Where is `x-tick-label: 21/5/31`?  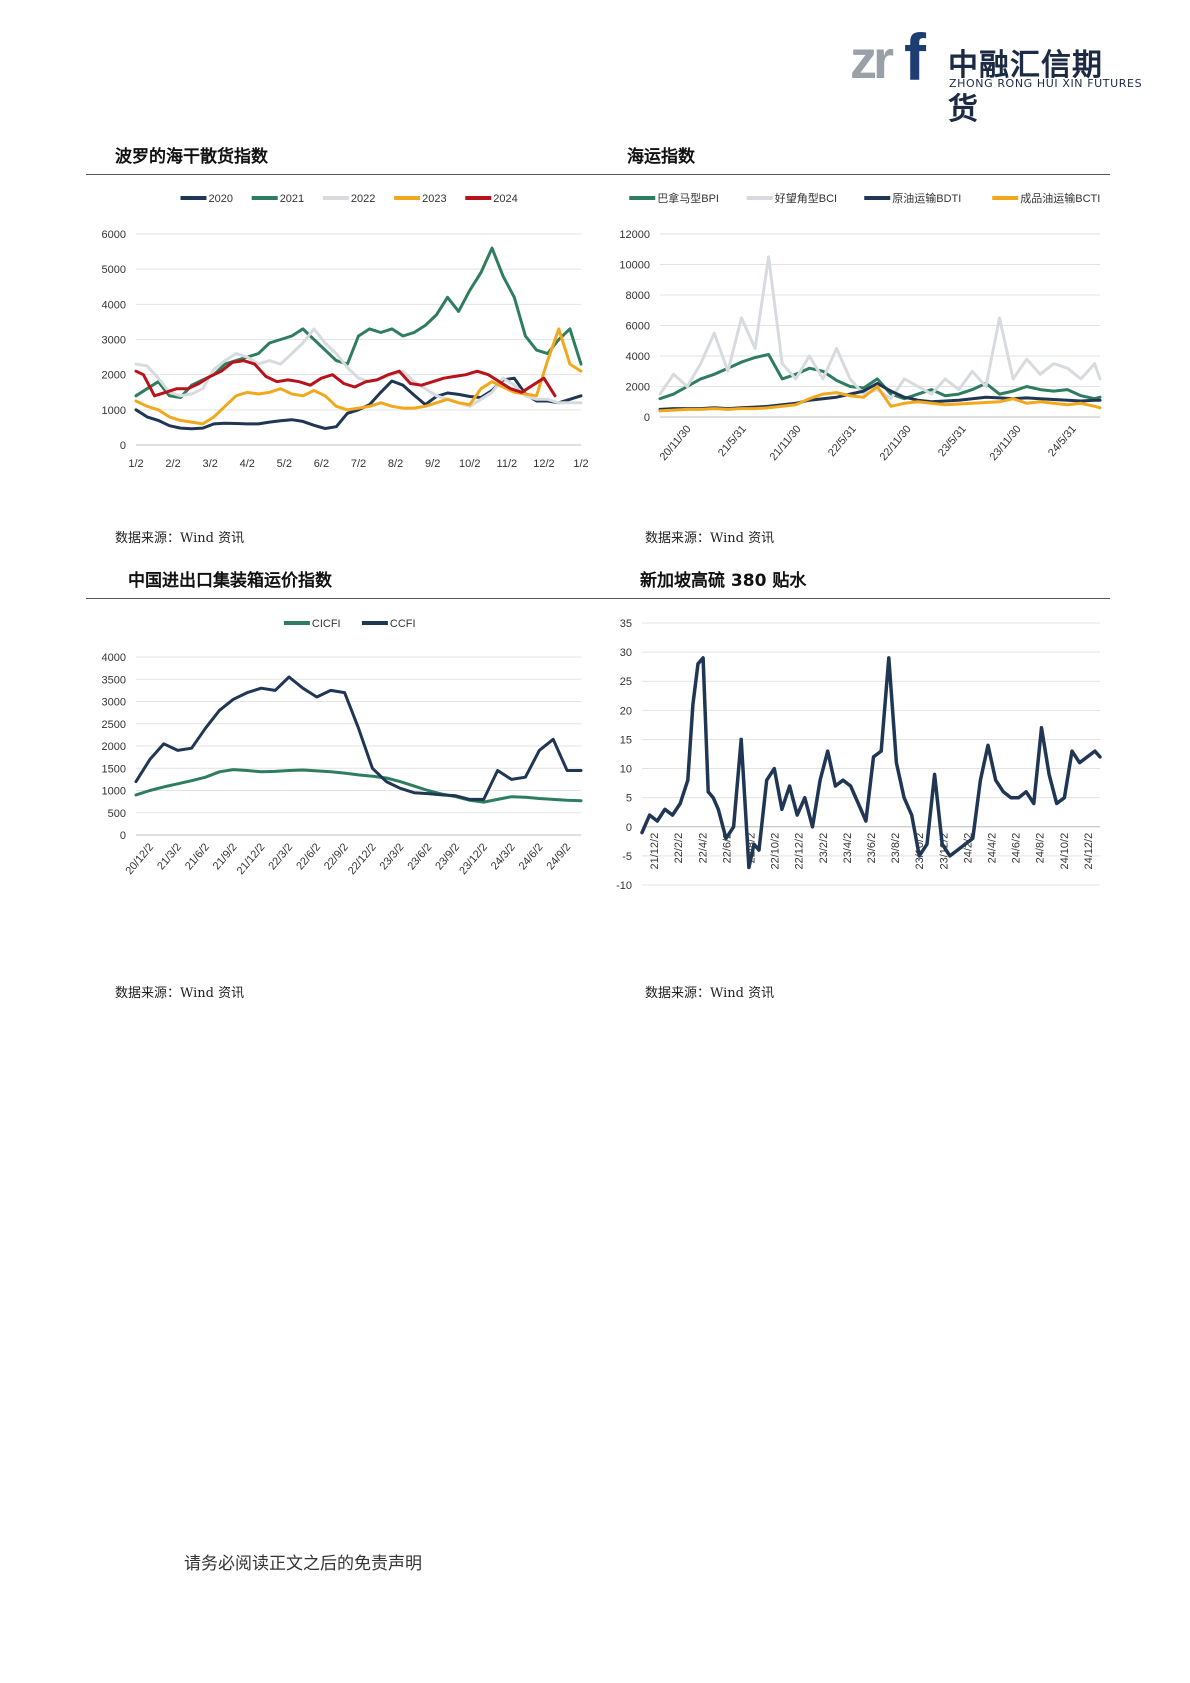
x-tick-label: 21/5/31 is located at coordinates (732, 441).